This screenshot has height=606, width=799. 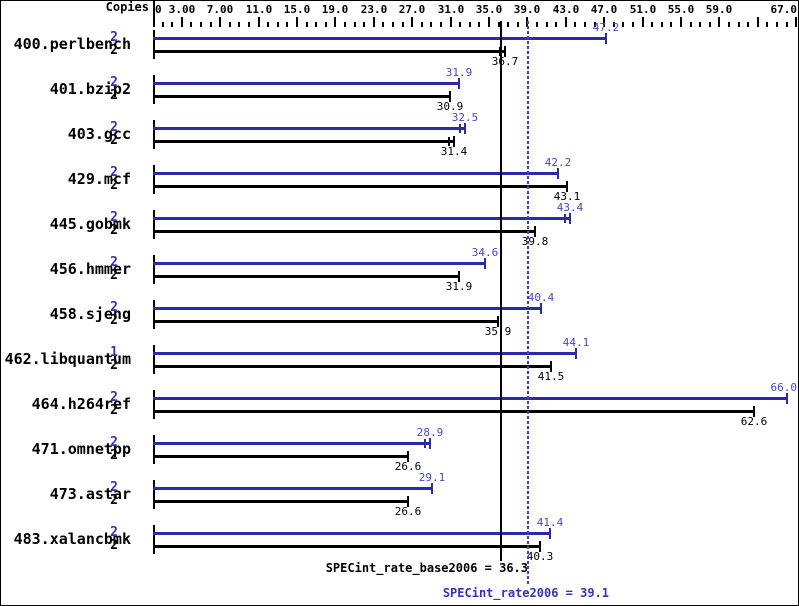 I want to click on axis-tick-label: 15.0, so click(x=297, y=9).